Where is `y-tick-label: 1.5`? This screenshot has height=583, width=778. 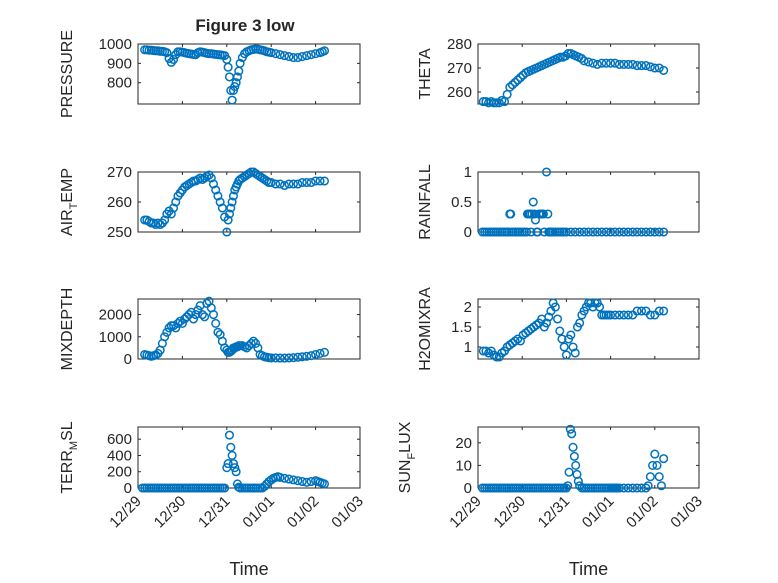
y-tick-label: 1.5 is located at coordinates (461, 327).